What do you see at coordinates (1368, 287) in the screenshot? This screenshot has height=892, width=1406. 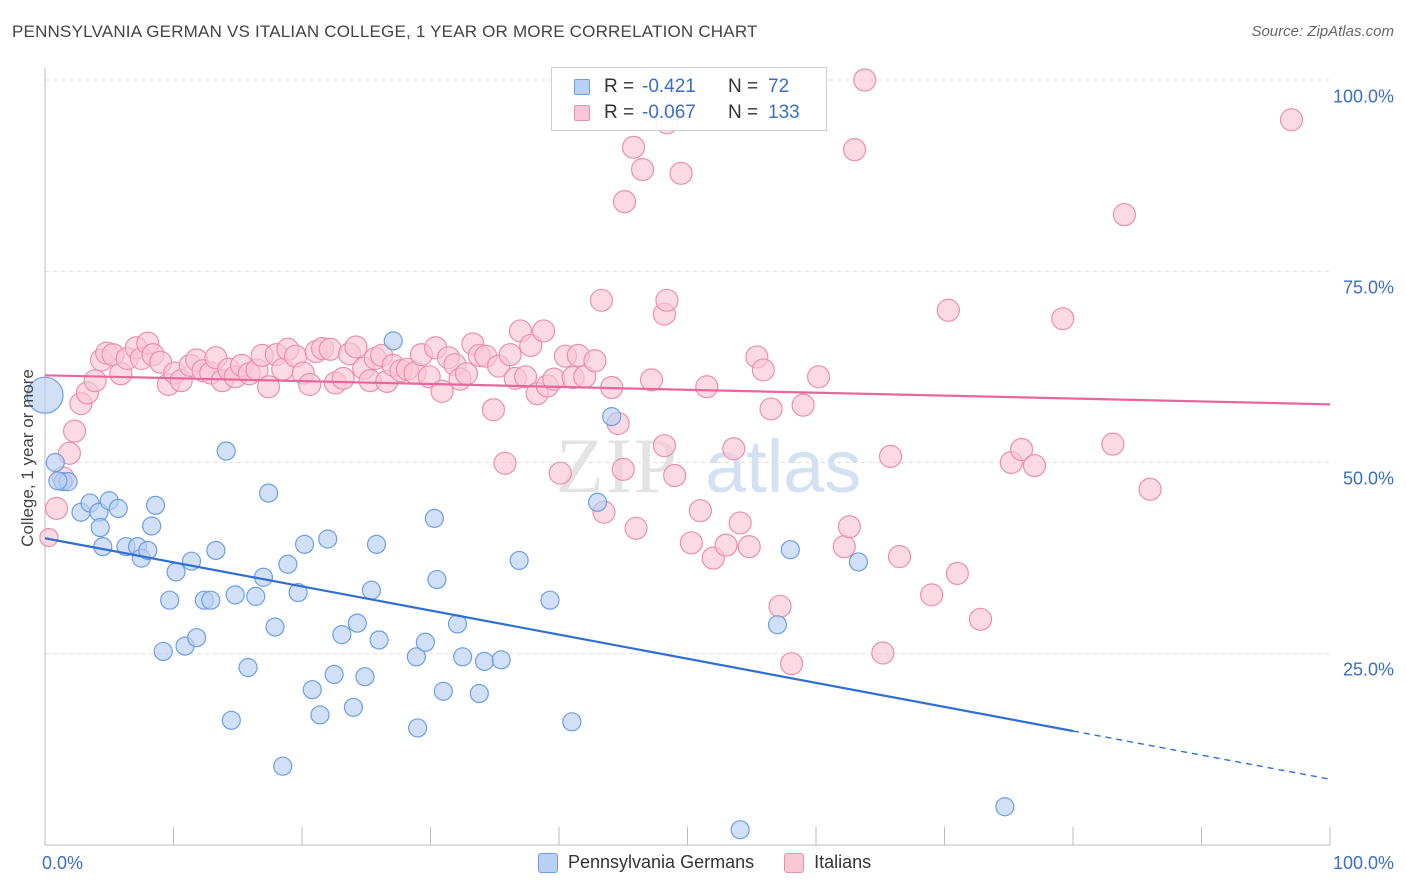 I see `y-tick-75: 75.0%` at bounding box center [1368, 287].